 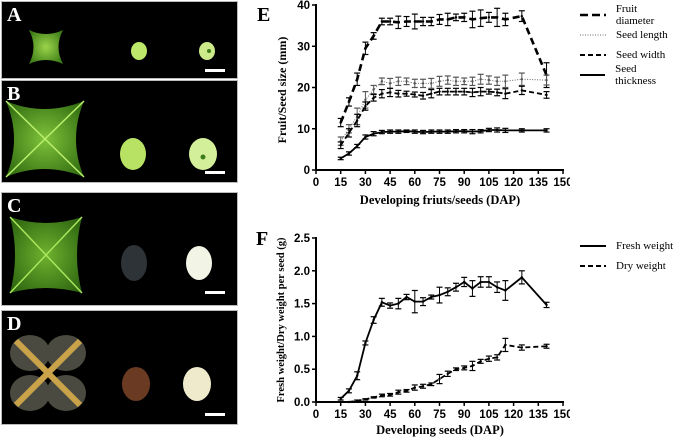 What do you see at coordinates (340, 183) in the screenshot?
I see `x-tick-label: 15` at bounding box center [340, 183].